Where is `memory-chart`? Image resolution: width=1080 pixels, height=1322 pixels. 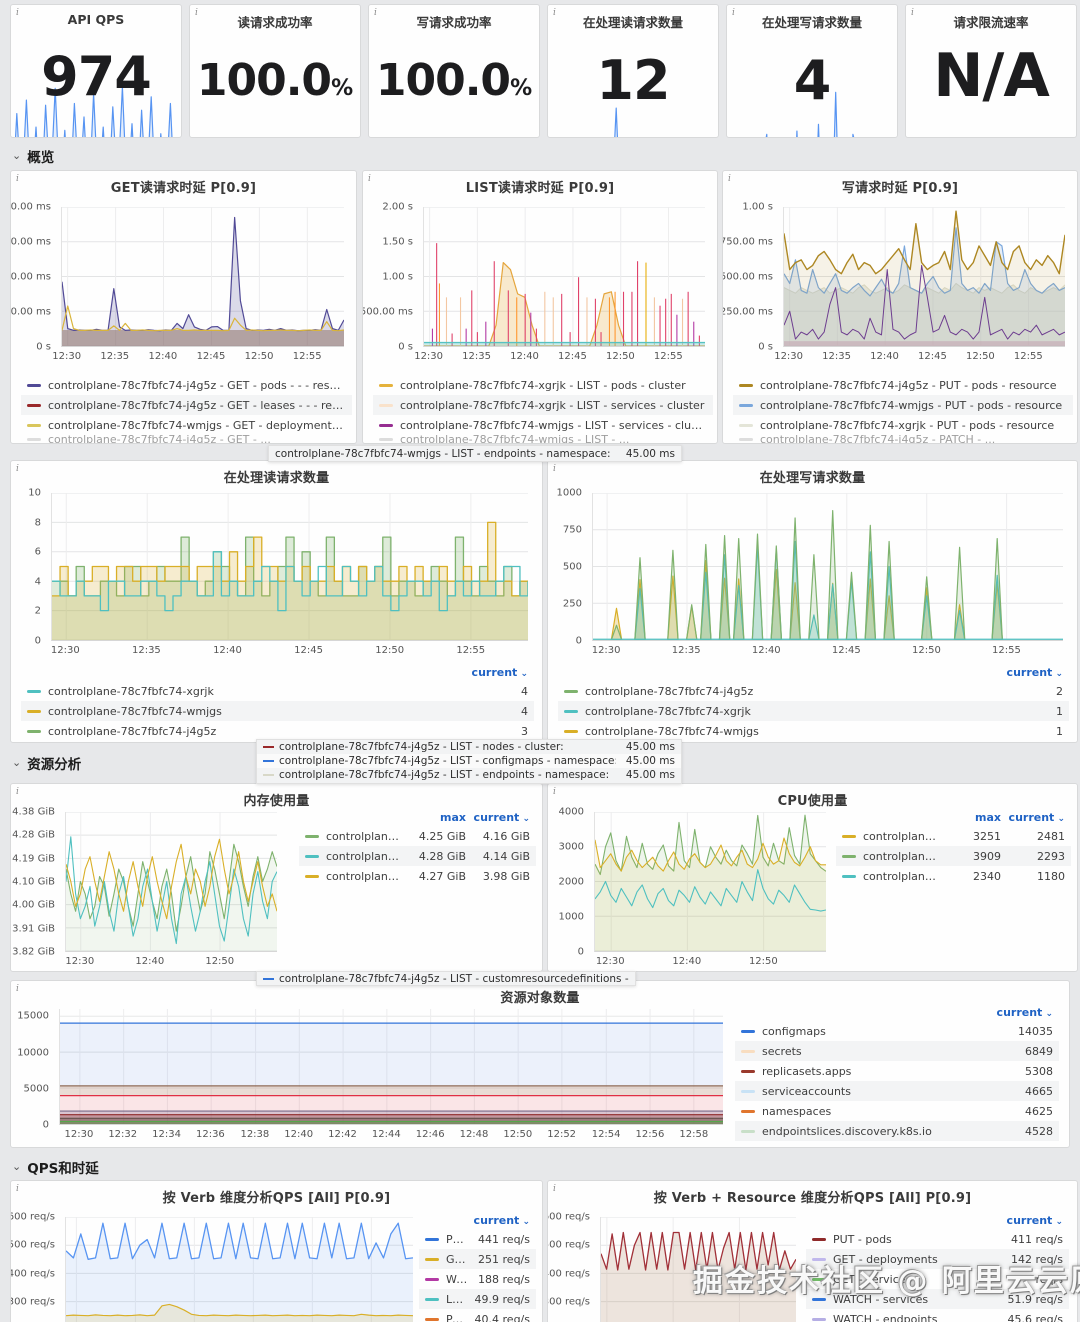 memory-chart is located at coordinates (171, 882).